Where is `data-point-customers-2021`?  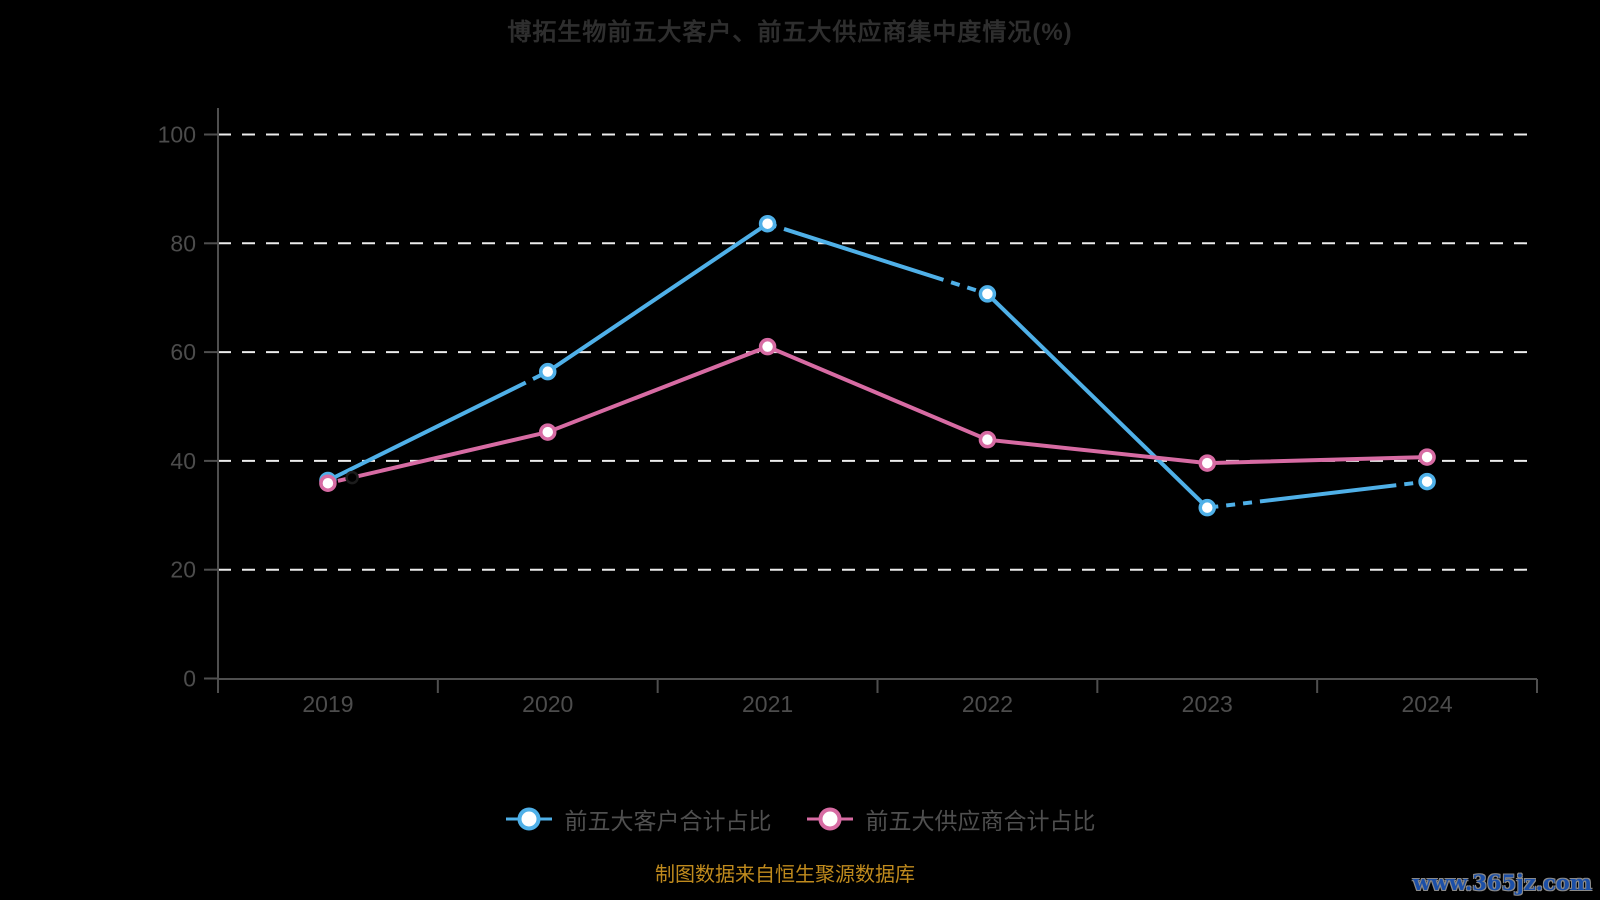
data-point-customers-2021 is located at coordinates (767, 223).